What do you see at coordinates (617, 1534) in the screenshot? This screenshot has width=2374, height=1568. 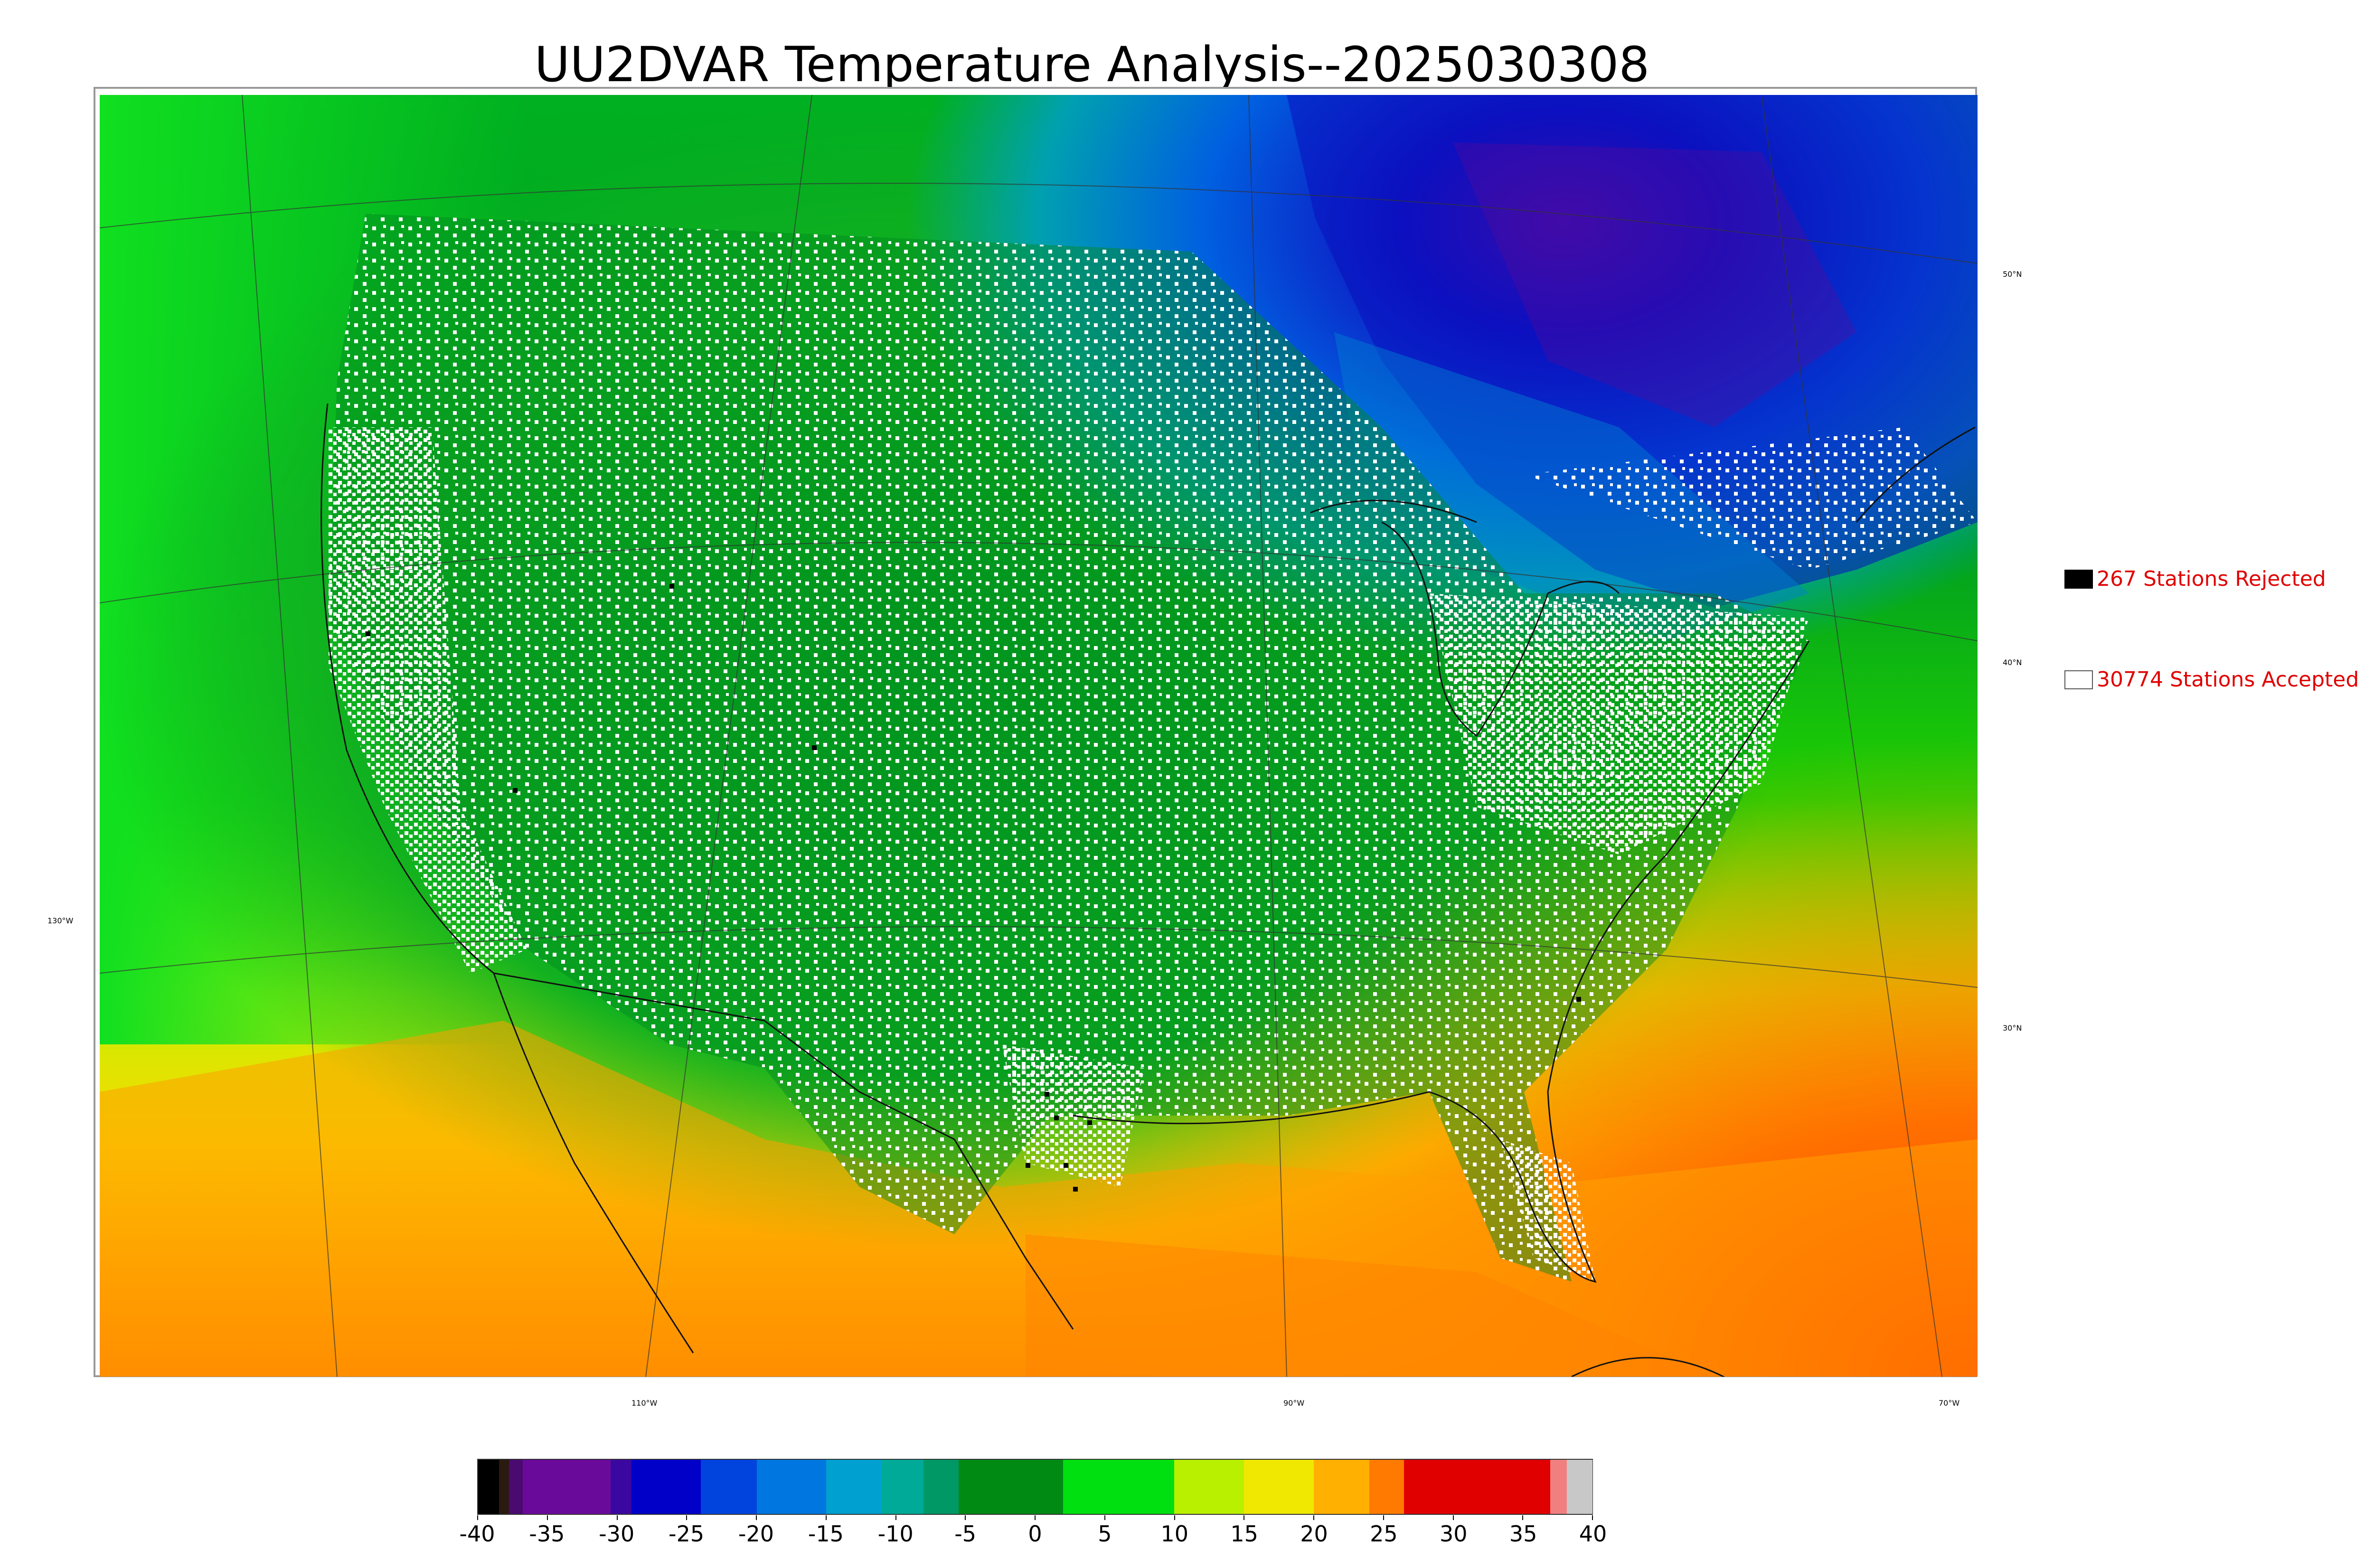 I see `colorbar-tick-label: -30` at bounding box center [617, 1534].